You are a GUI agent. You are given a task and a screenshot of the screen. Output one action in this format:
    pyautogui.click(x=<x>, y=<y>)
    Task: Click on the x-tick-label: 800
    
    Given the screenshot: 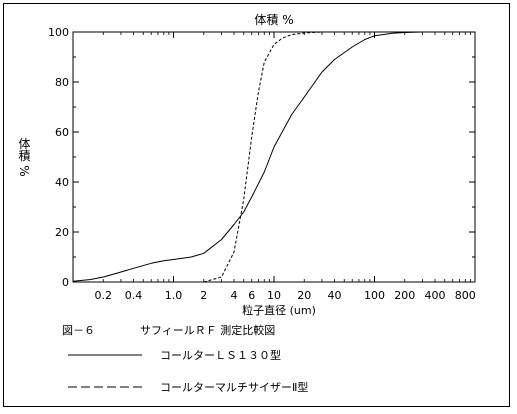 What is the action you would take?
    pyautogui.click(x=465, y=295)
    